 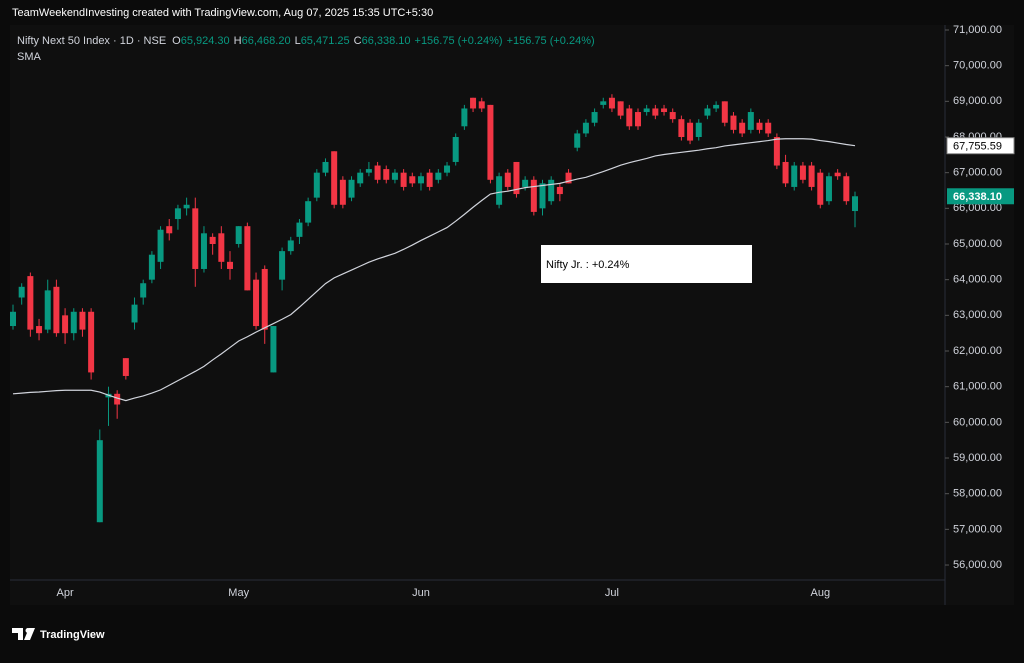 What do you see at coordinates (205, 41) in the screenshot?
I see `legend-text: 65,924.30` at bounding box center [205, 41].